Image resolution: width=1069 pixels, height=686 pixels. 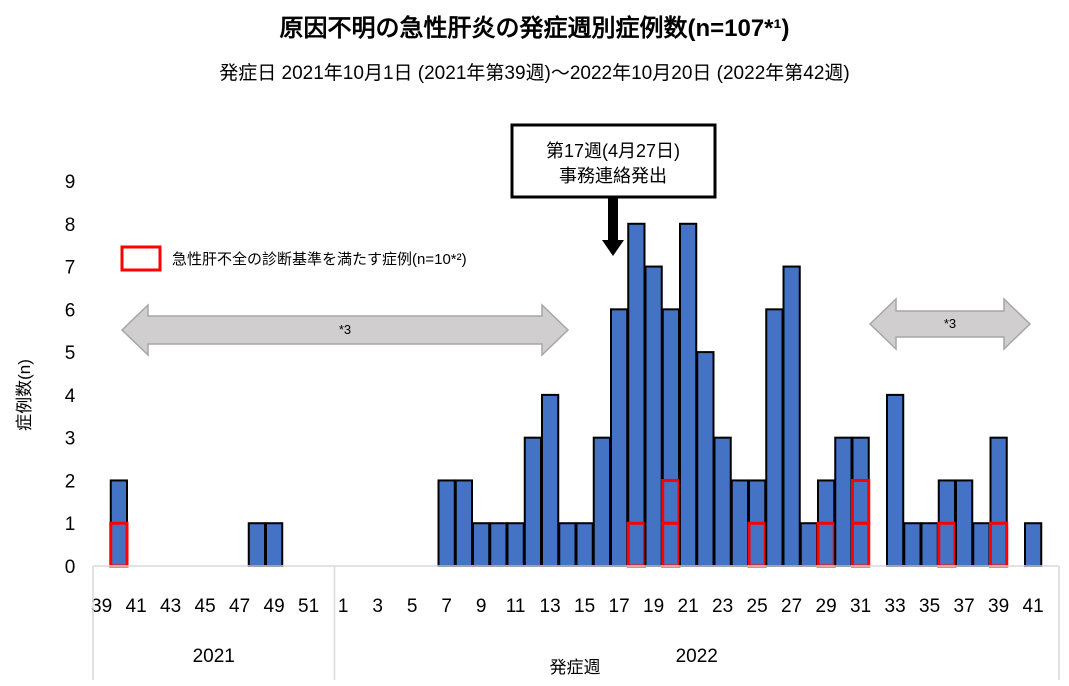 What do you see at coordinates (613, 227) in the screenshot?
I see `down-arrow-icon` at bounding box center [613, 227].